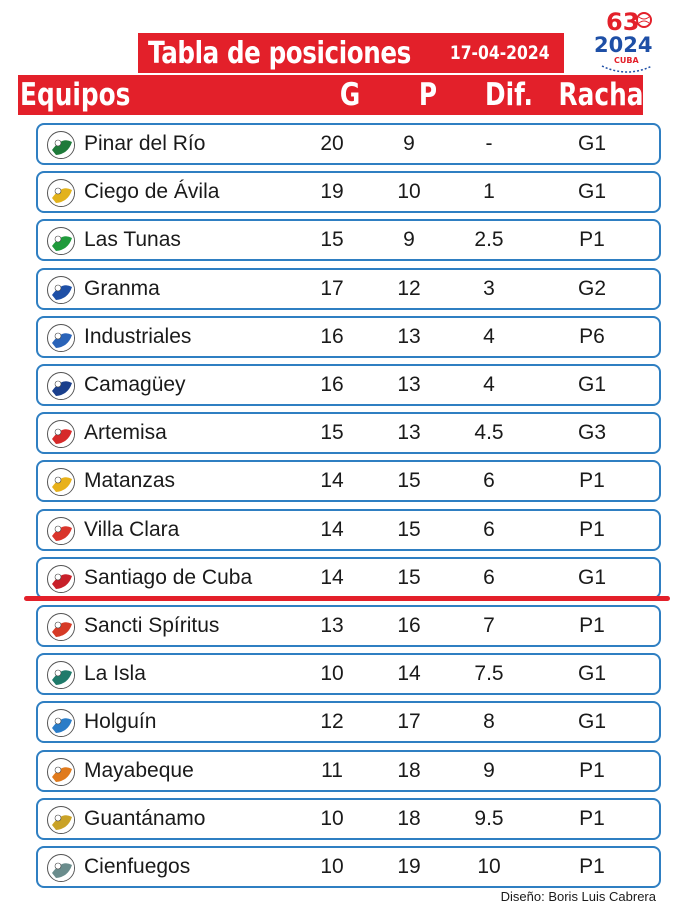 This screenshot has width=700, height=913. What do you see at coordinates (623, 40) in the screenshot?
I see `series-63-logo-icon: 63 2024 CUBA` at bounding box center [623, 40].